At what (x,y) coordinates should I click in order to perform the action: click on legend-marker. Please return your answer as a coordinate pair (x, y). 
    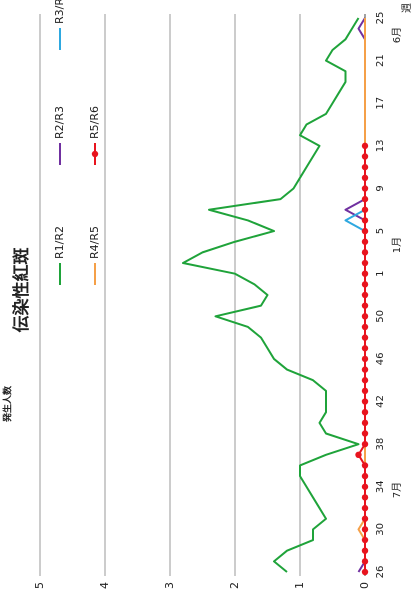
    Looking at the image, I should click on (95, 154).